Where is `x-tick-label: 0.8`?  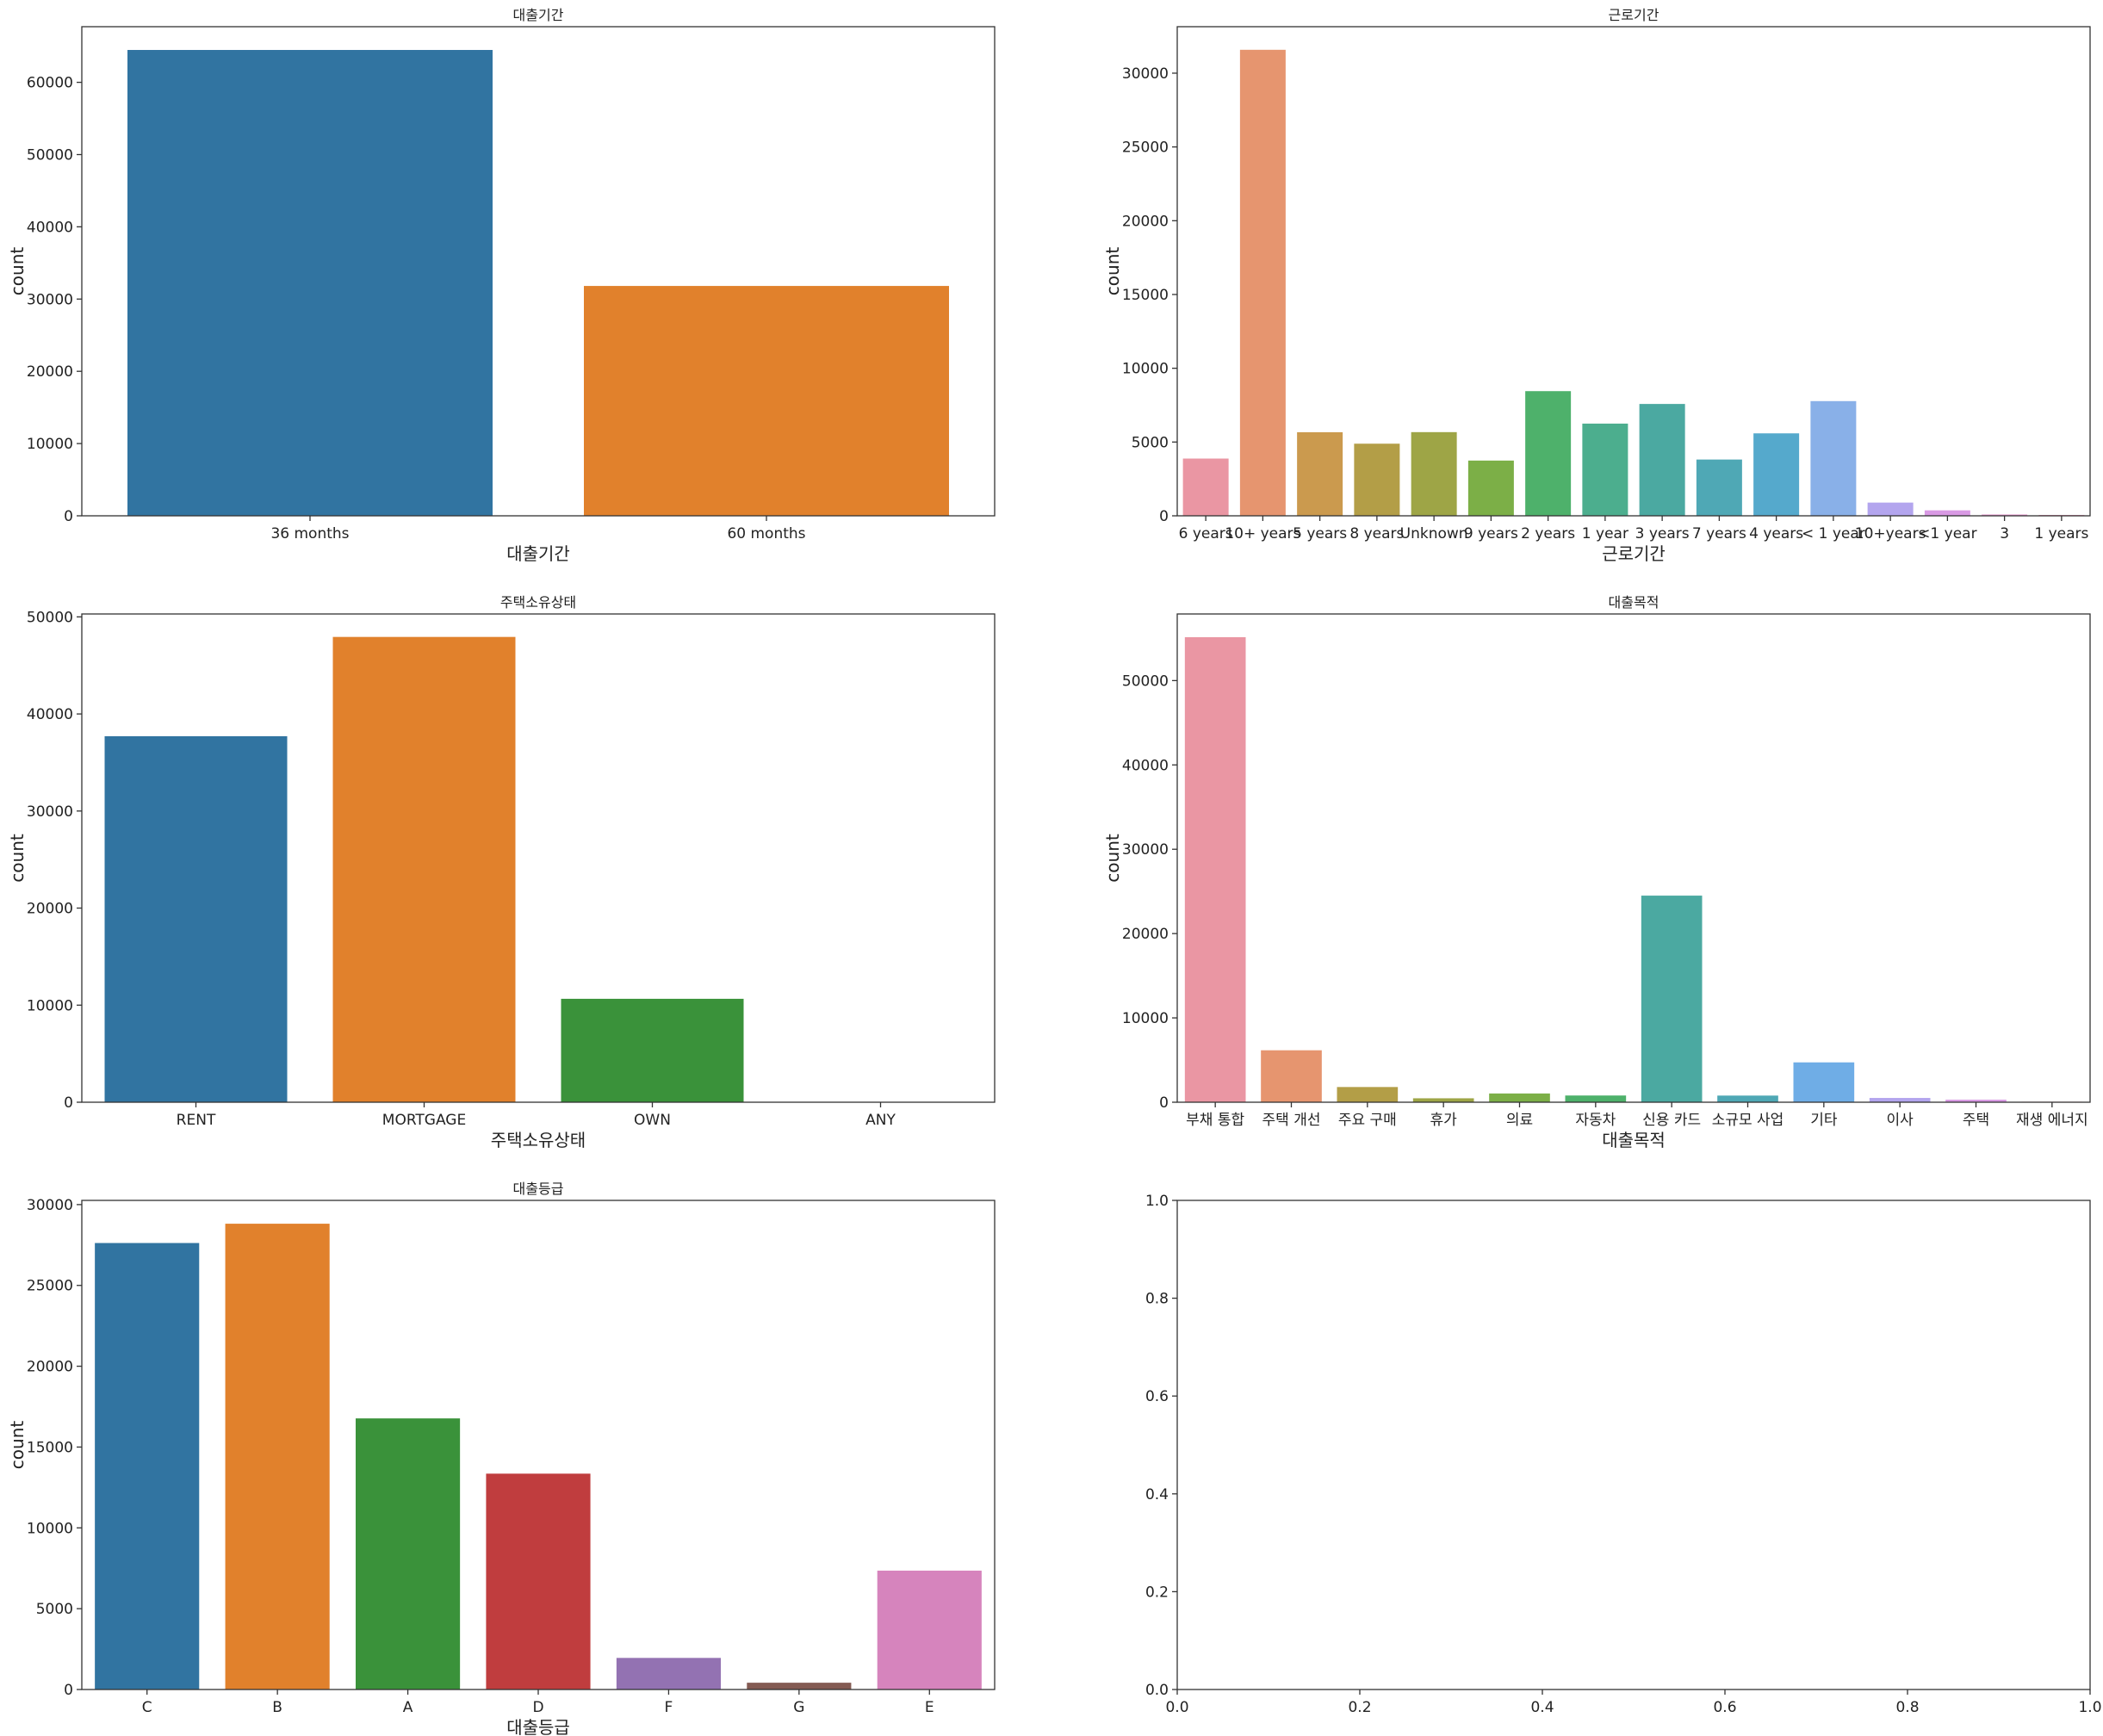 x-tick-label: 0.8 is located at coordinates (1907, 1708).